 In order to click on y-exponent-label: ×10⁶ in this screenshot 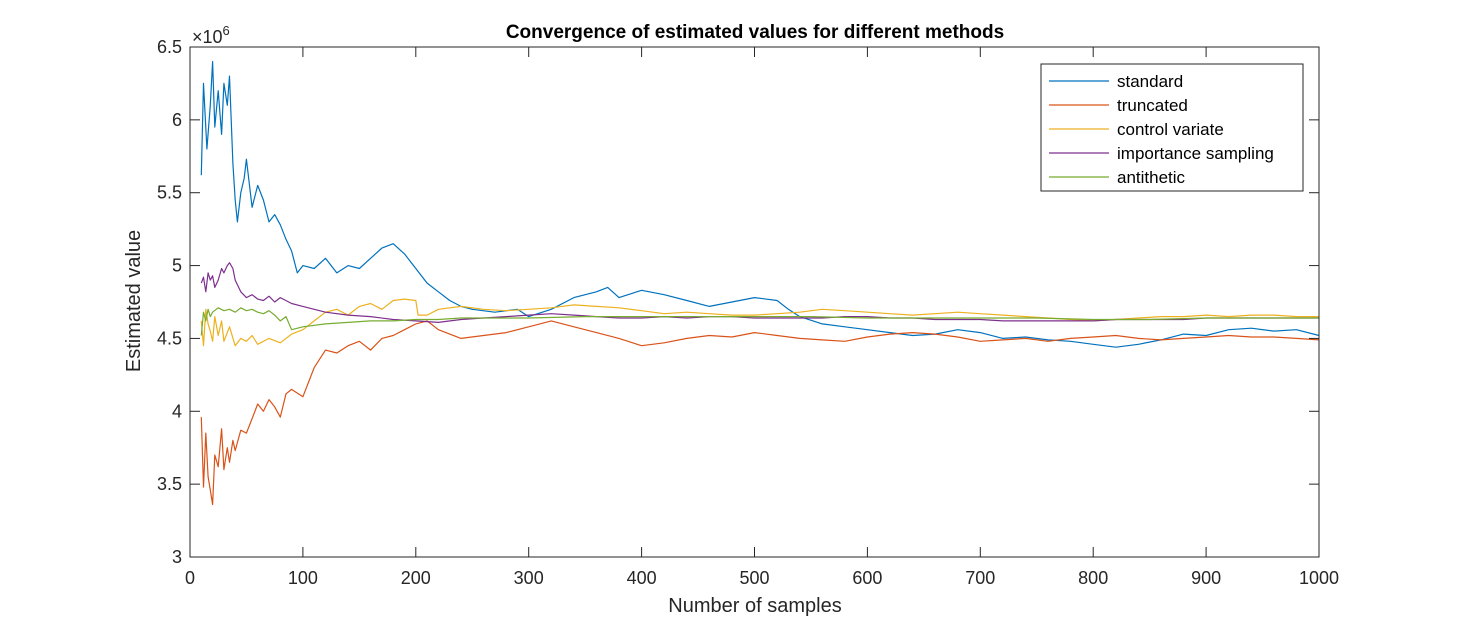, I will do `click(211, 35)`.